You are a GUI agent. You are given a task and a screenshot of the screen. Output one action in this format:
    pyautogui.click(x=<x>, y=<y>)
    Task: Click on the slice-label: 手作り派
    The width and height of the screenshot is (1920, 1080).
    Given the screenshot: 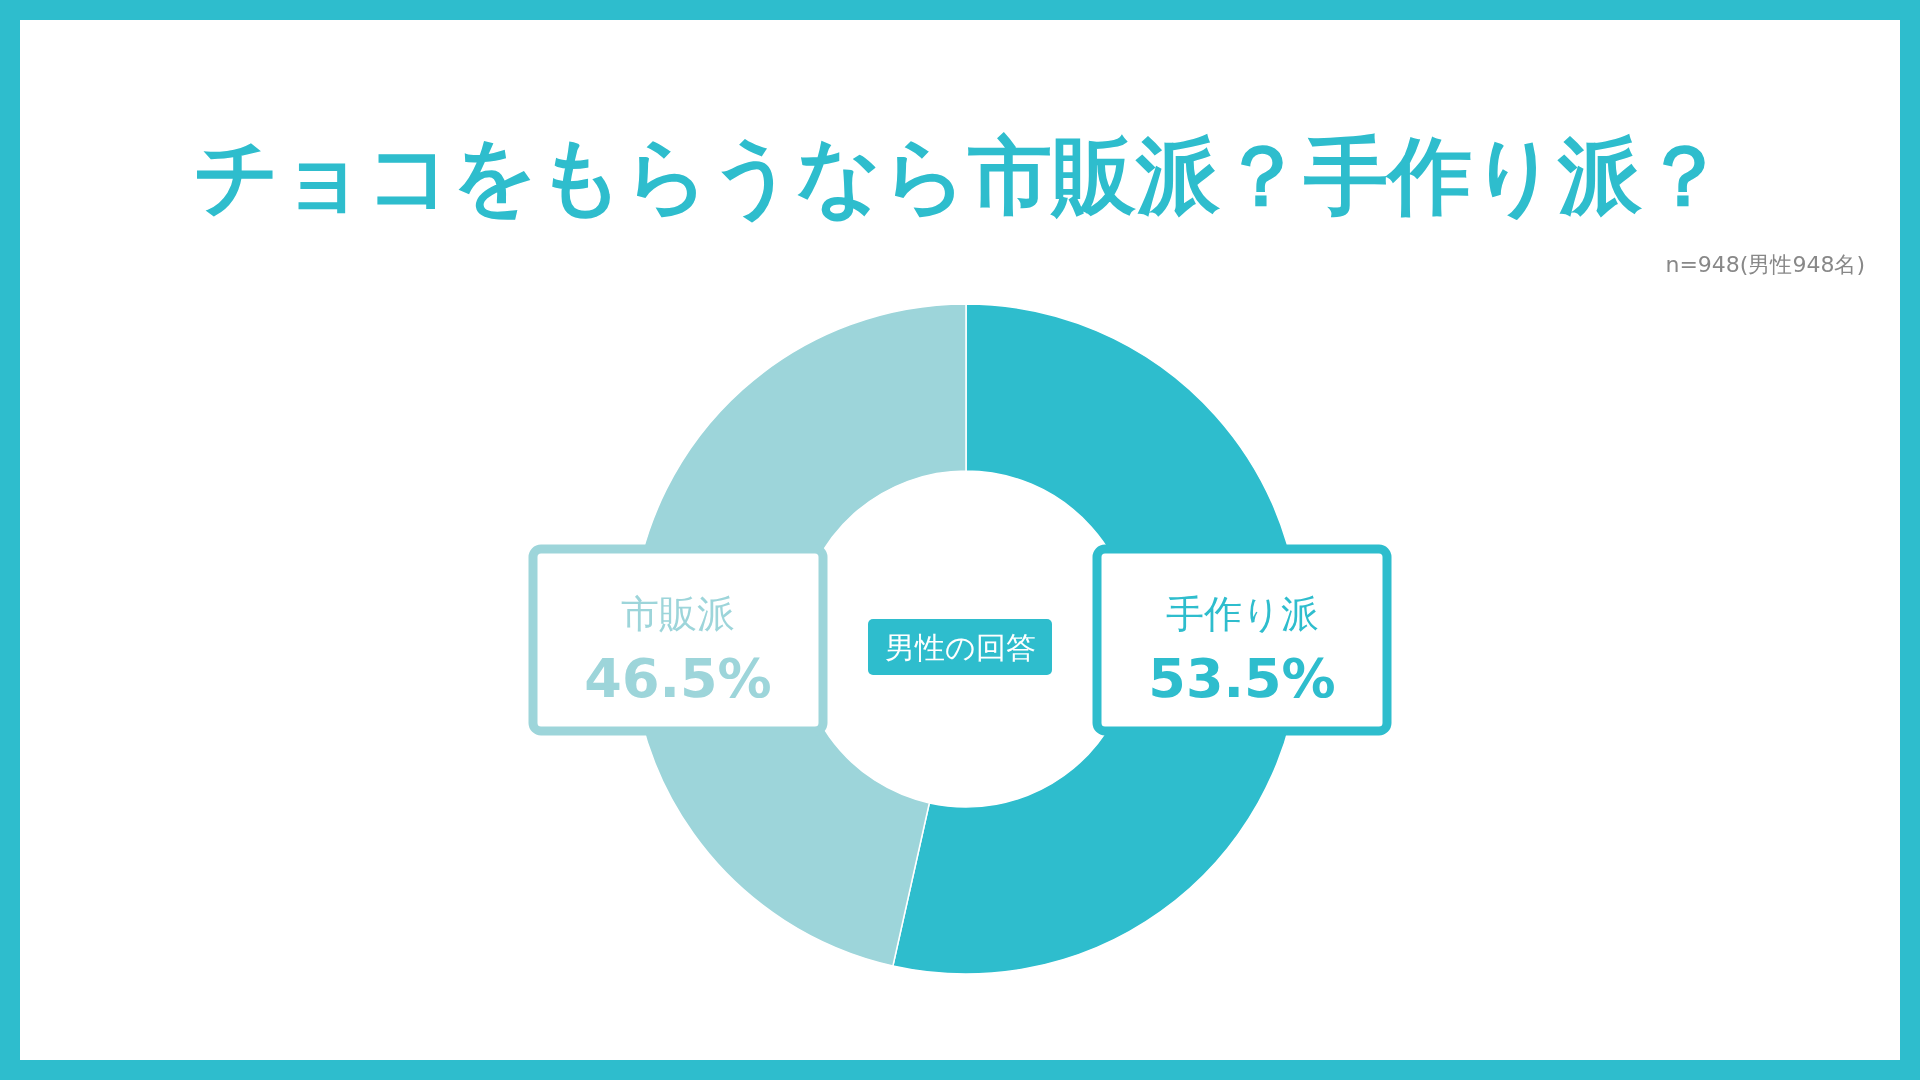 What is the action you would take?
    pyautogui.click(x=1242, y=614)
    